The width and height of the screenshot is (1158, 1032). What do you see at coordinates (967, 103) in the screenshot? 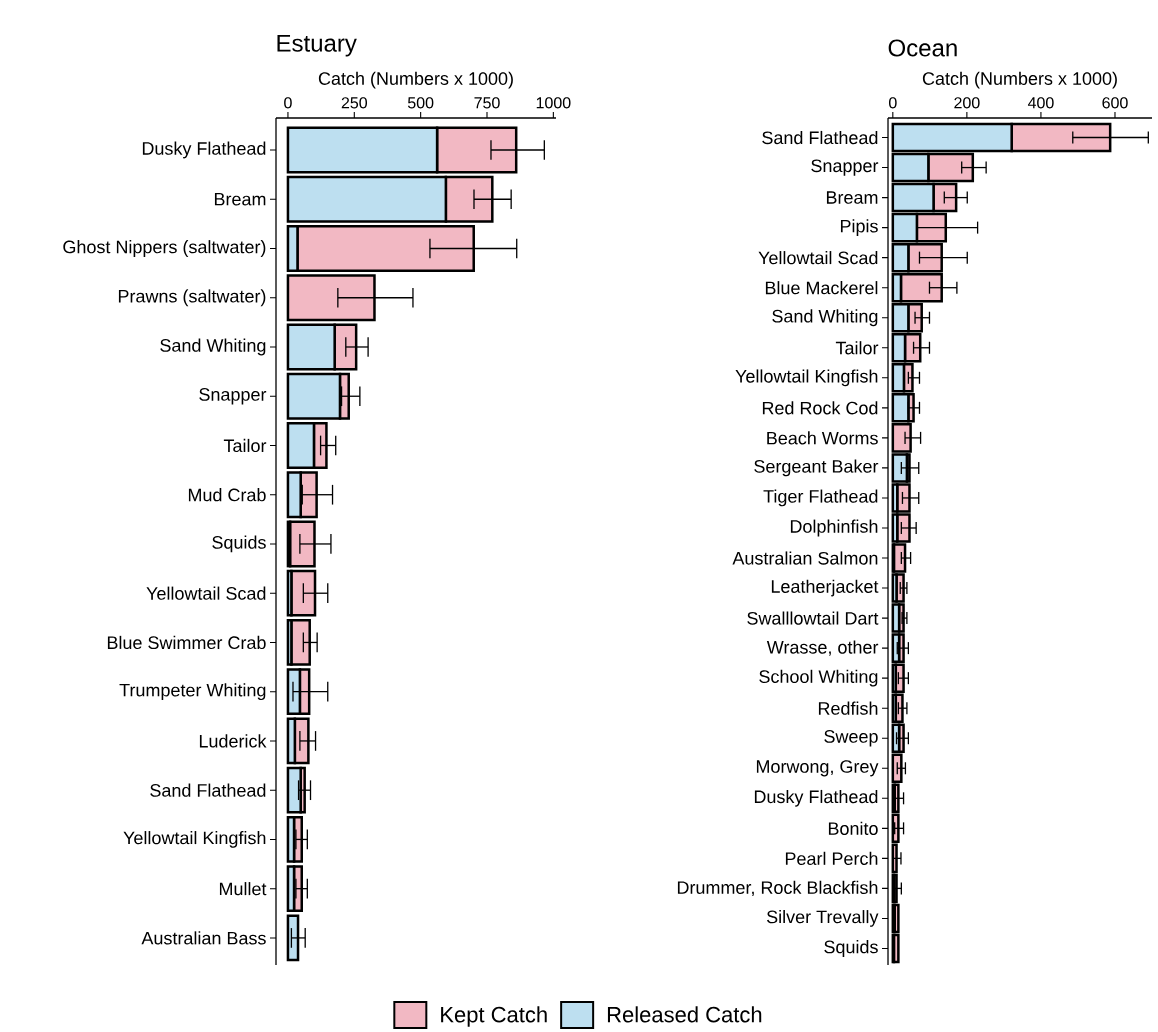
I see `x-tick-label: 200` at bounding box center [967, 103].